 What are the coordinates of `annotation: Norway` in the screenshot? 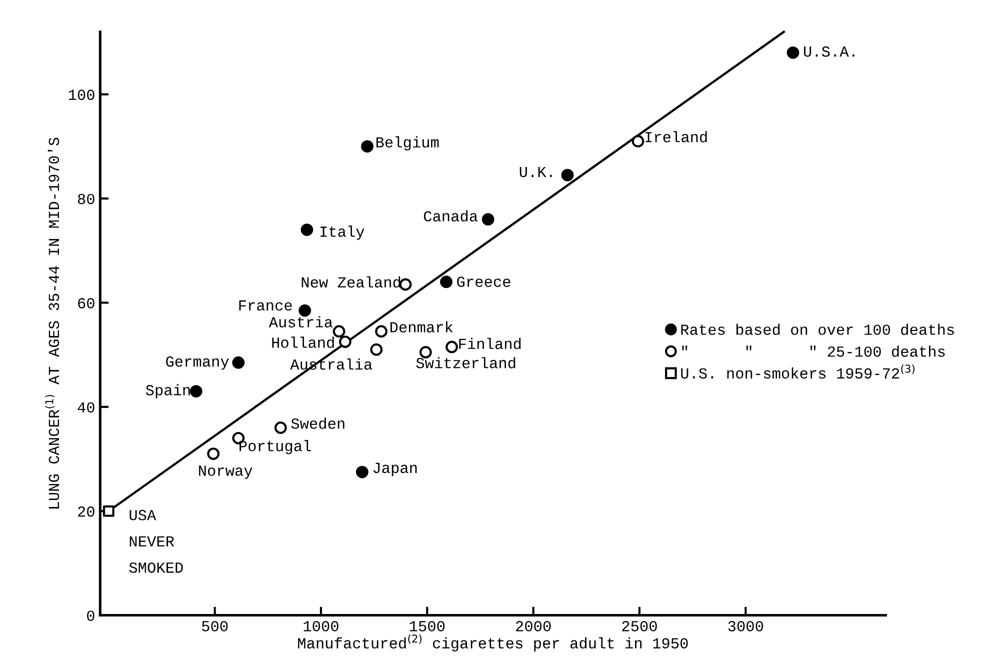 It's located at (225, 472).